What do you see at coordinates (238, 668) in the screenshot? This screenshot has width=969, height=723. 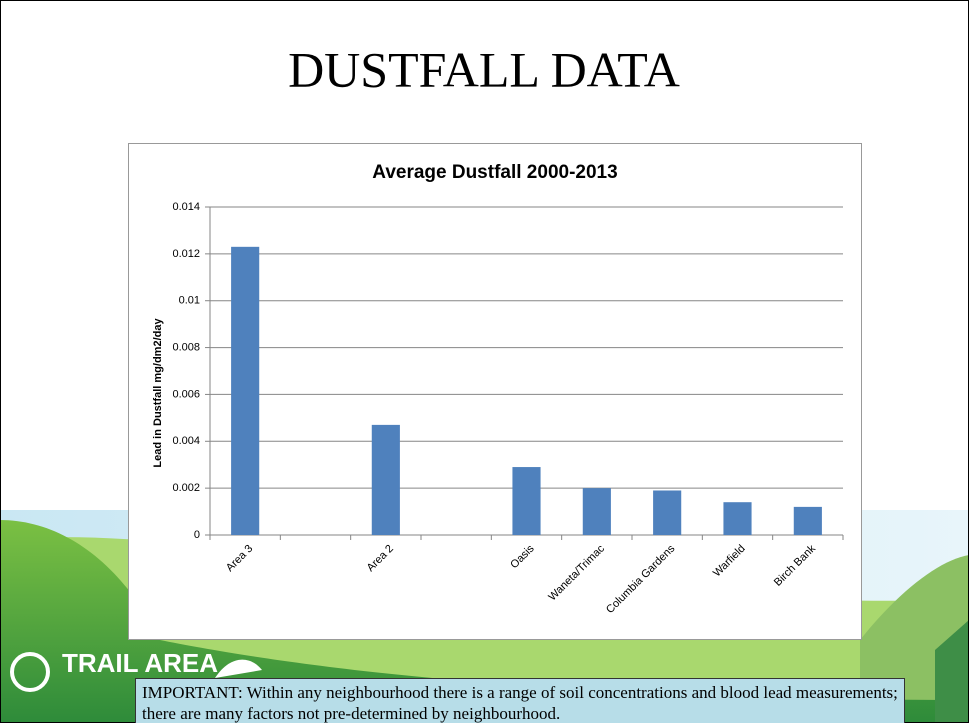 I see `logo-heart` at bounding box center [238, 668].